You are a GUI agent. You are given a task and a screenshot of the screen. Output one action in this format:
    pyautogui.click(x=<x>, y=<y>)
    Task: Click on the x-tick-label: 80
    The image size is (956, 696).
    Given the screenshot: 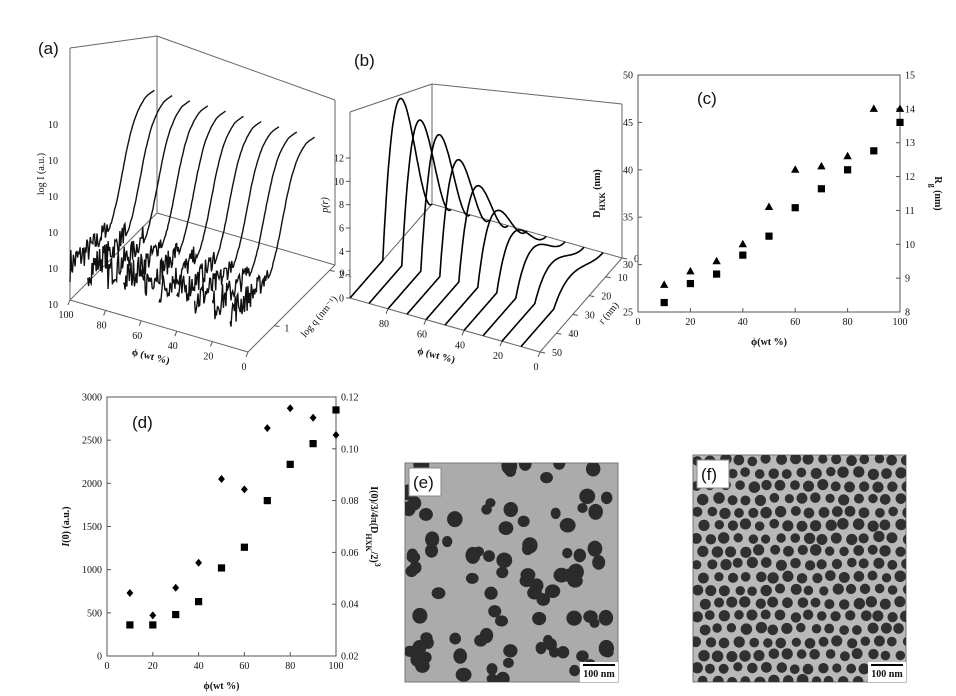 What is the action you would take?
    pyautogui.click(x=102, y=325)
    